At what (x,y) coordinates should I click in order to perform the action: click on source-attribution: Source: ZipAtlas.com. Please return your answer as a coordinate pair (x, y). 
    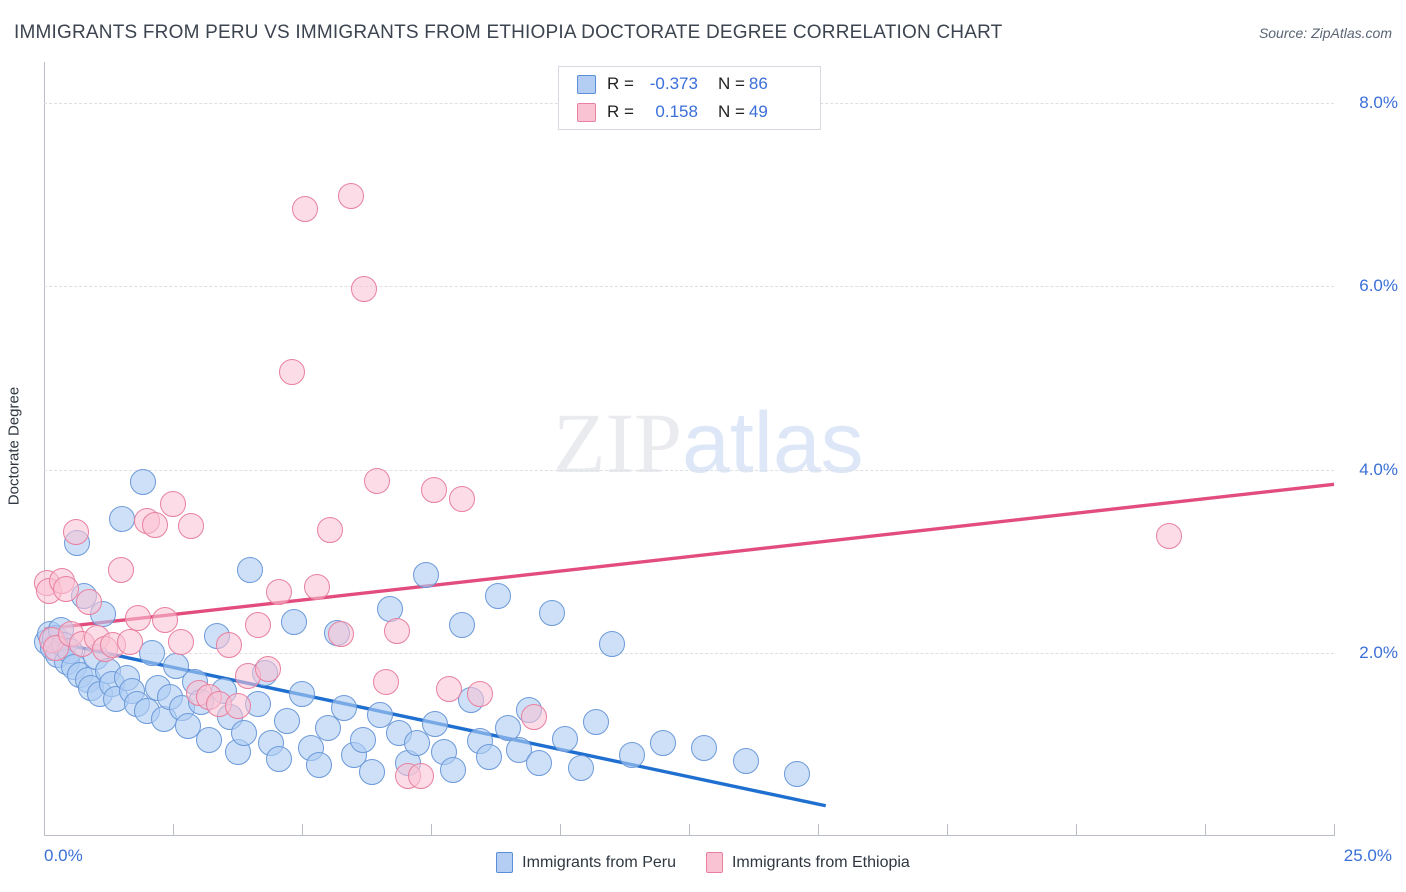
    Looking at the image, I should click on (1325, 33).